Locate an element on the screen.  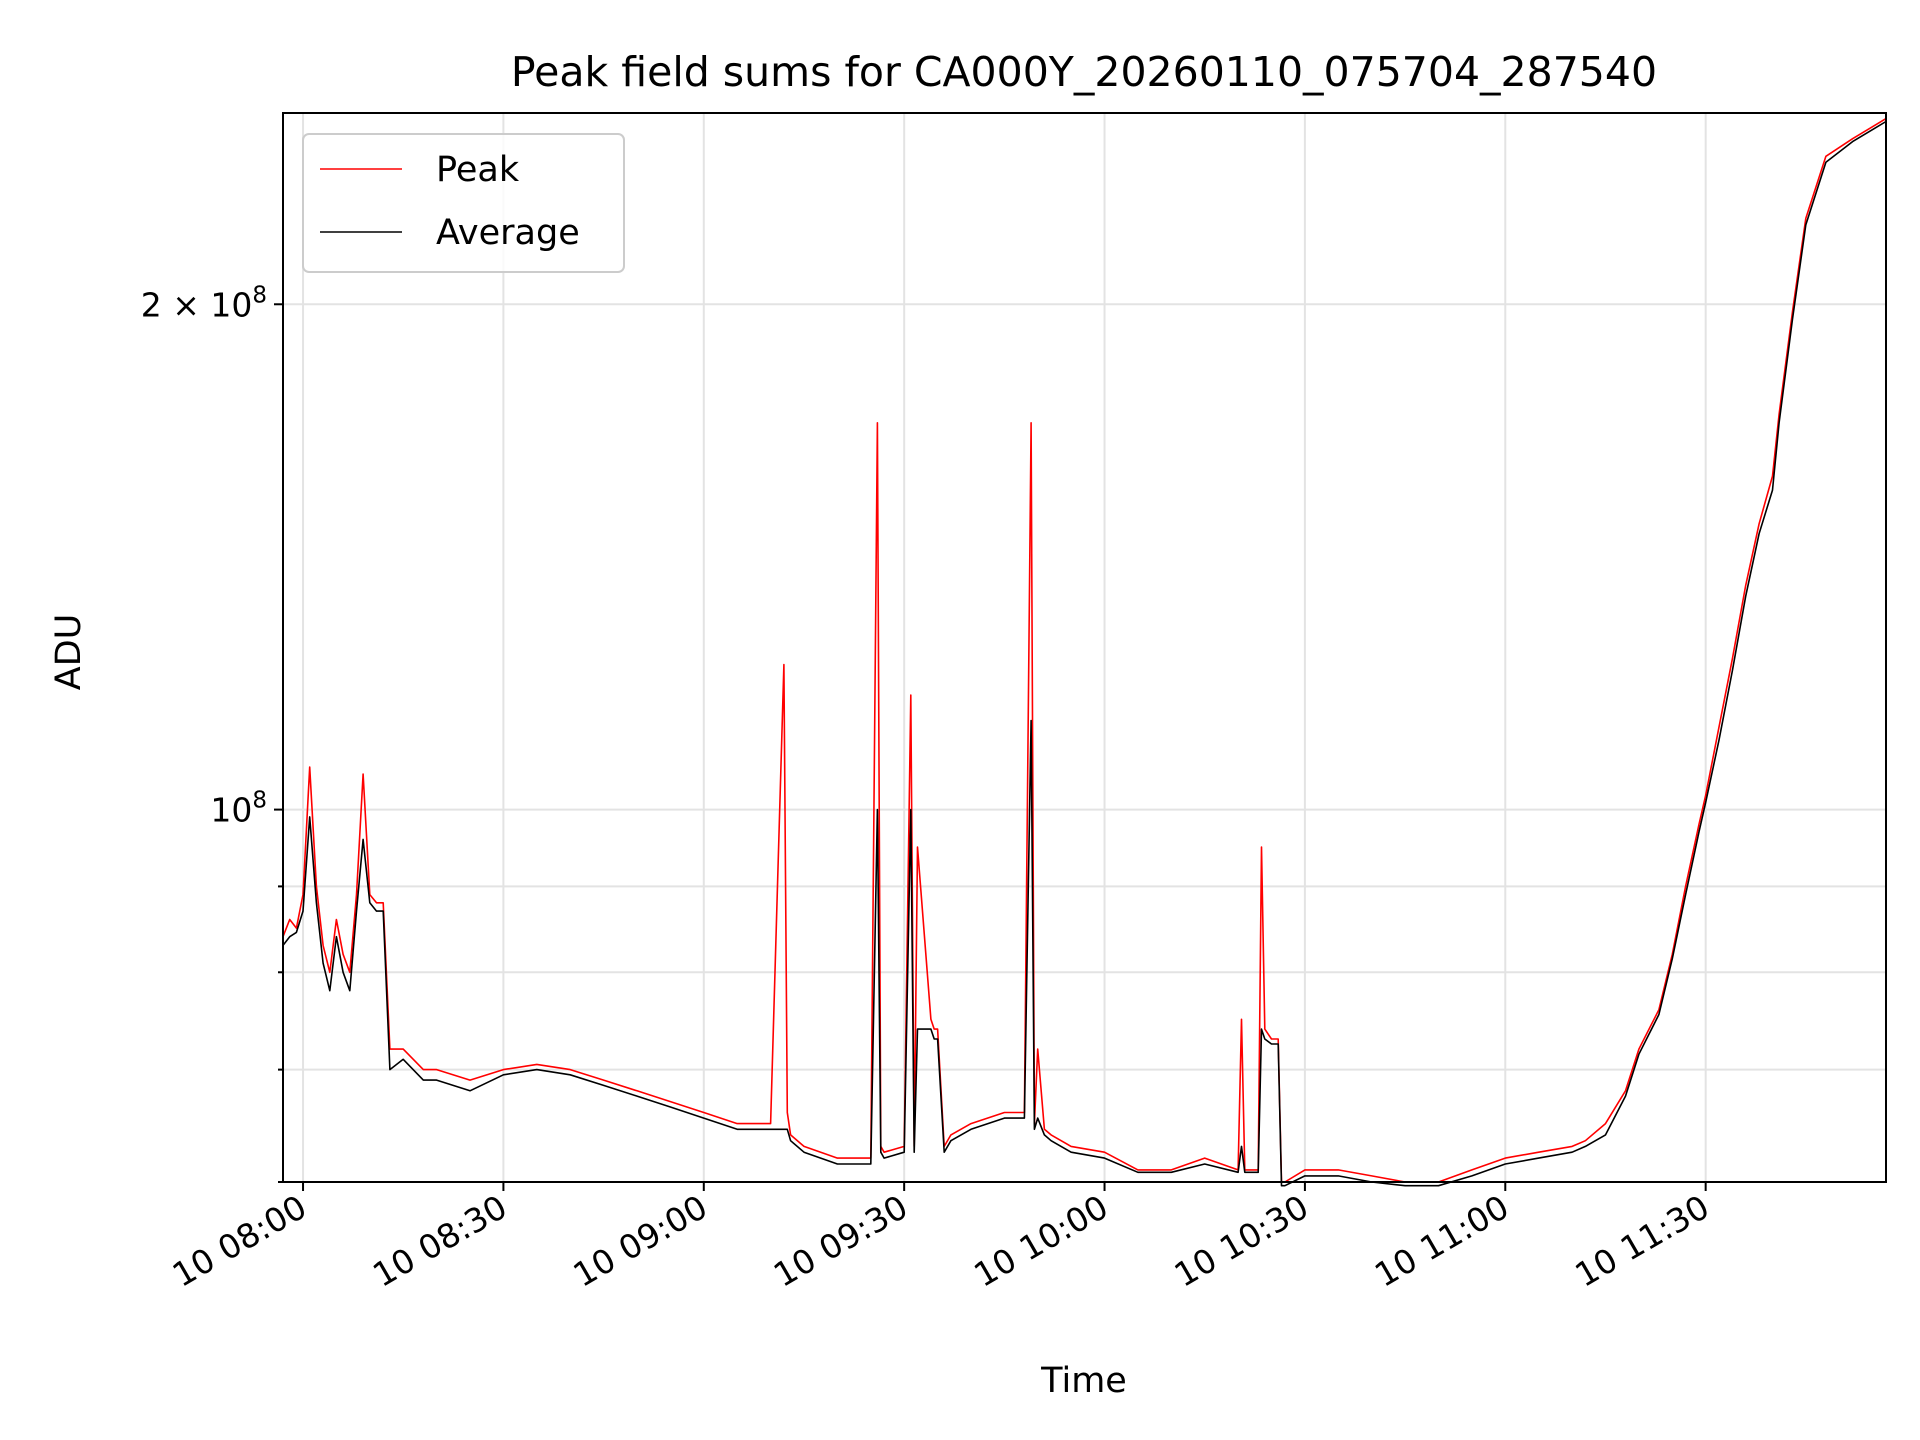
x-tick-label: 10 10:00 is located at coordinates (1040, 1241).